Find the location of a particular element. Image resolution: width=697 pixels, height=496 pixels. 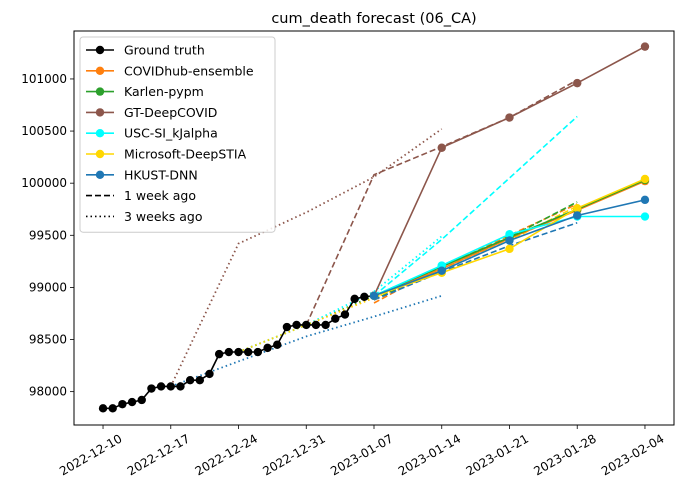

y-axis: 98000 98500 99000 99500 100000 100500 101000 is located at coordinates (47, 235).